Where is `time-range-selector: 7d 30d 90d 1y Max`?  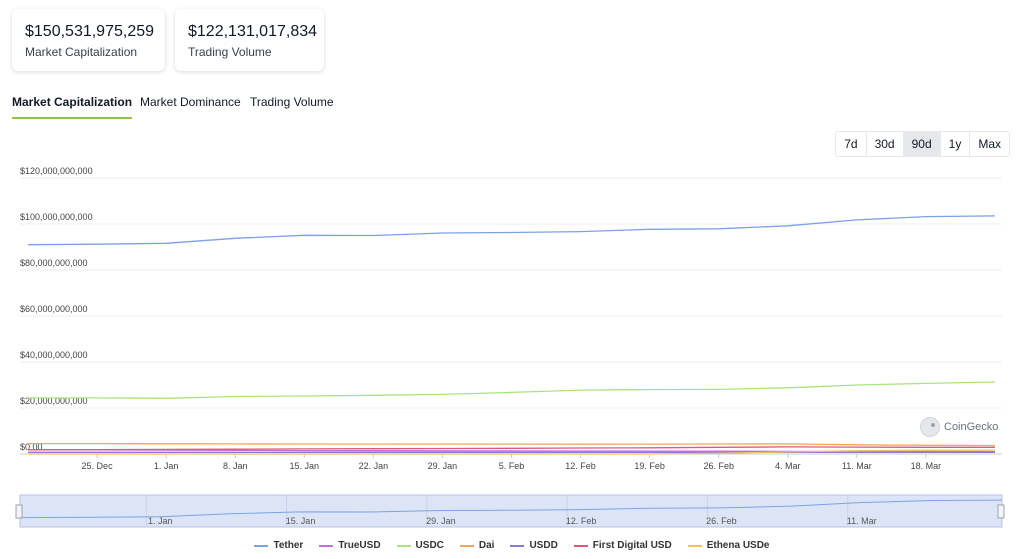
time-range-selector: 7d 30d 90d 1y Max is located at coordinates (922, 144).